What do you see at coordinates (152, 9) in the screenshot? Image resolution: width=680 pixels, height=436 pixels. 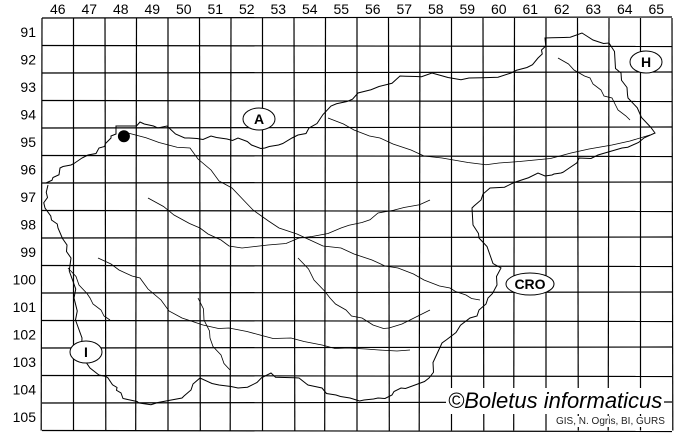 I see `column-label: 49` at bounding box center [152, 9].